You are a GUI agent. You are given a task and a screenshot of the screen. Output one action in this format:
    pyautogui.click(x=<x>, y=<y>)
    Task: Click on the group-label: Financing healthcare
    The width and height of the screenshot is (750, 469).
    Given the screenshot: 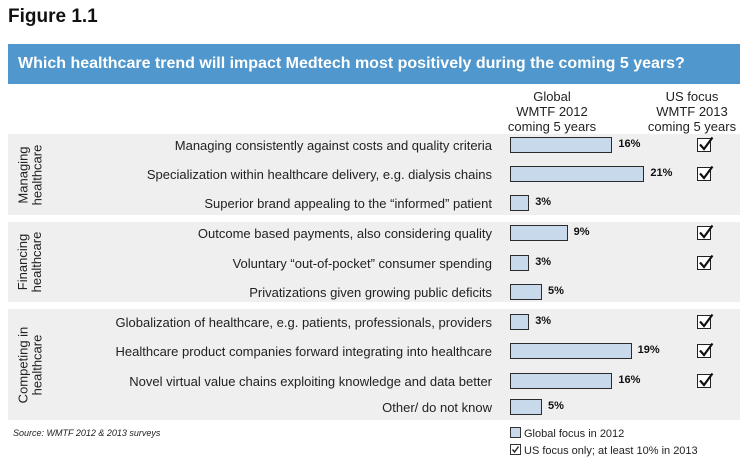 What is the action you would take?
    pyautogui.click(x=29, y=262)
    